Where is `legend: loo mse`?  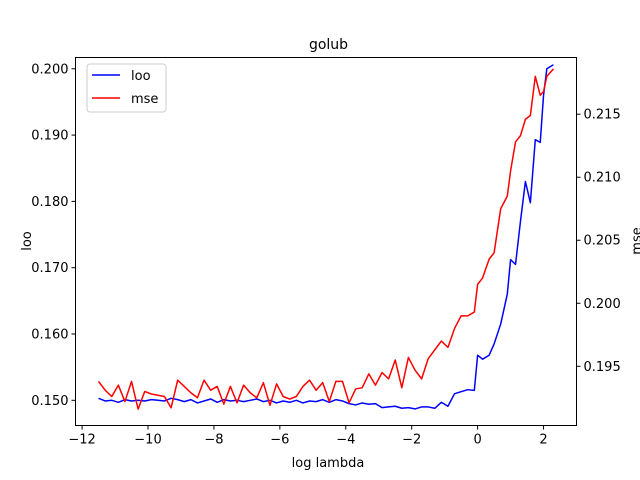
legend: loo mse is located at coordinates (126, 88).